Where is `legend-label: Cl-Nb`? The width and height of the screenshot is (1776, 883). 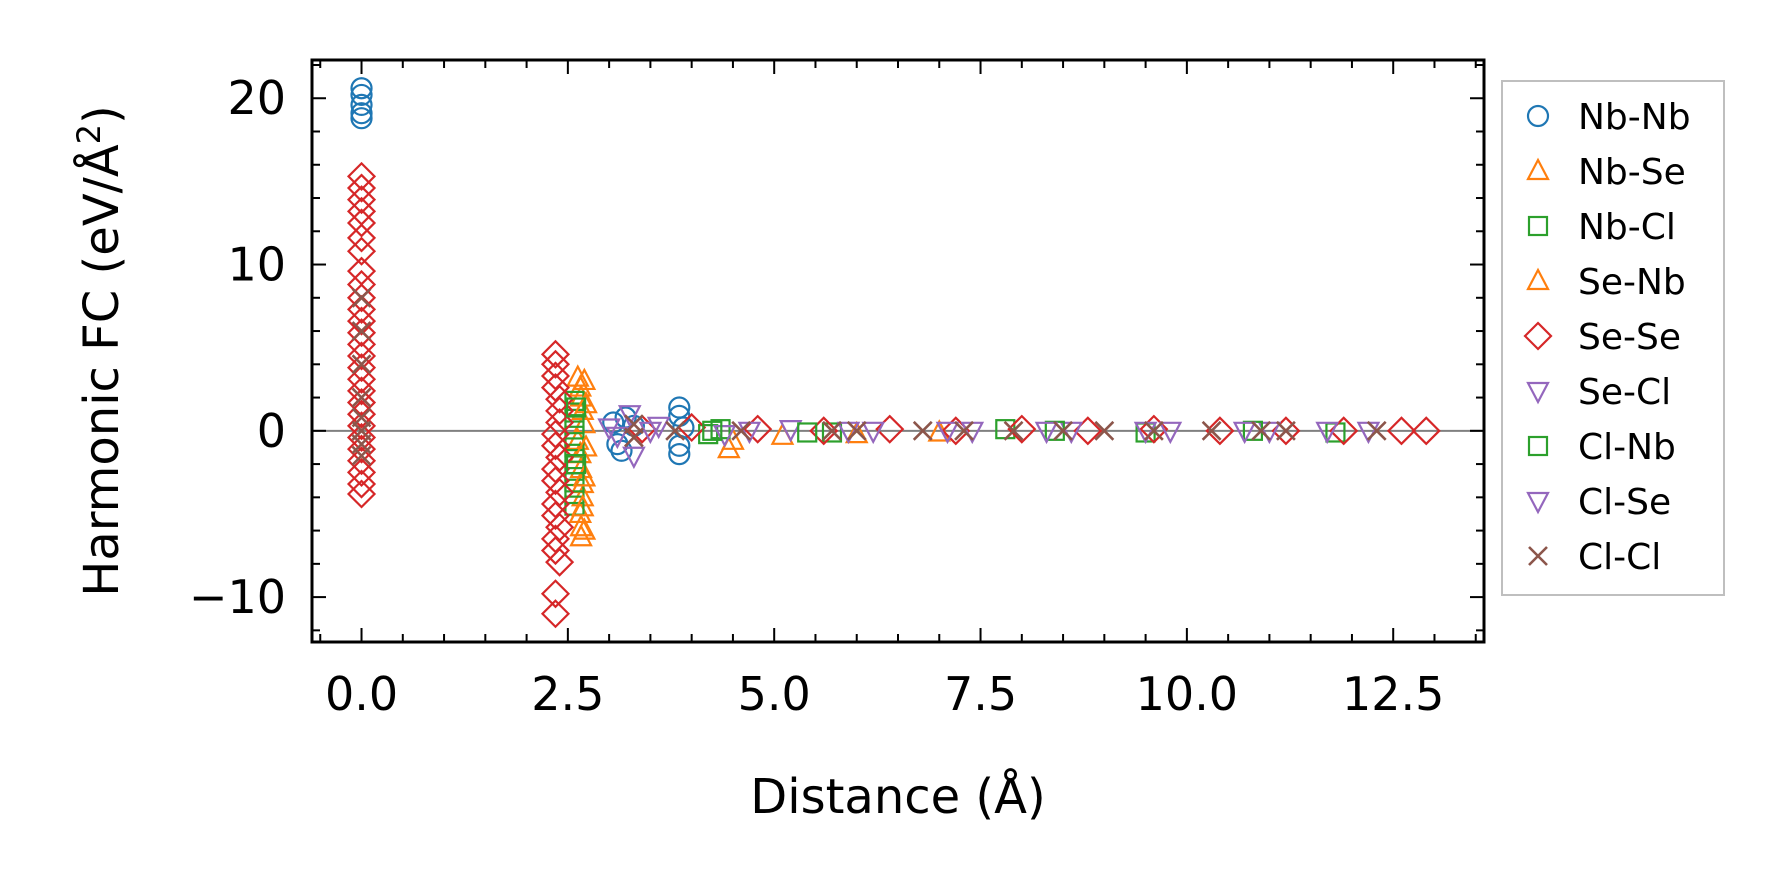 legend-label: Cl-Nb is located at coordinates (1627, 447).